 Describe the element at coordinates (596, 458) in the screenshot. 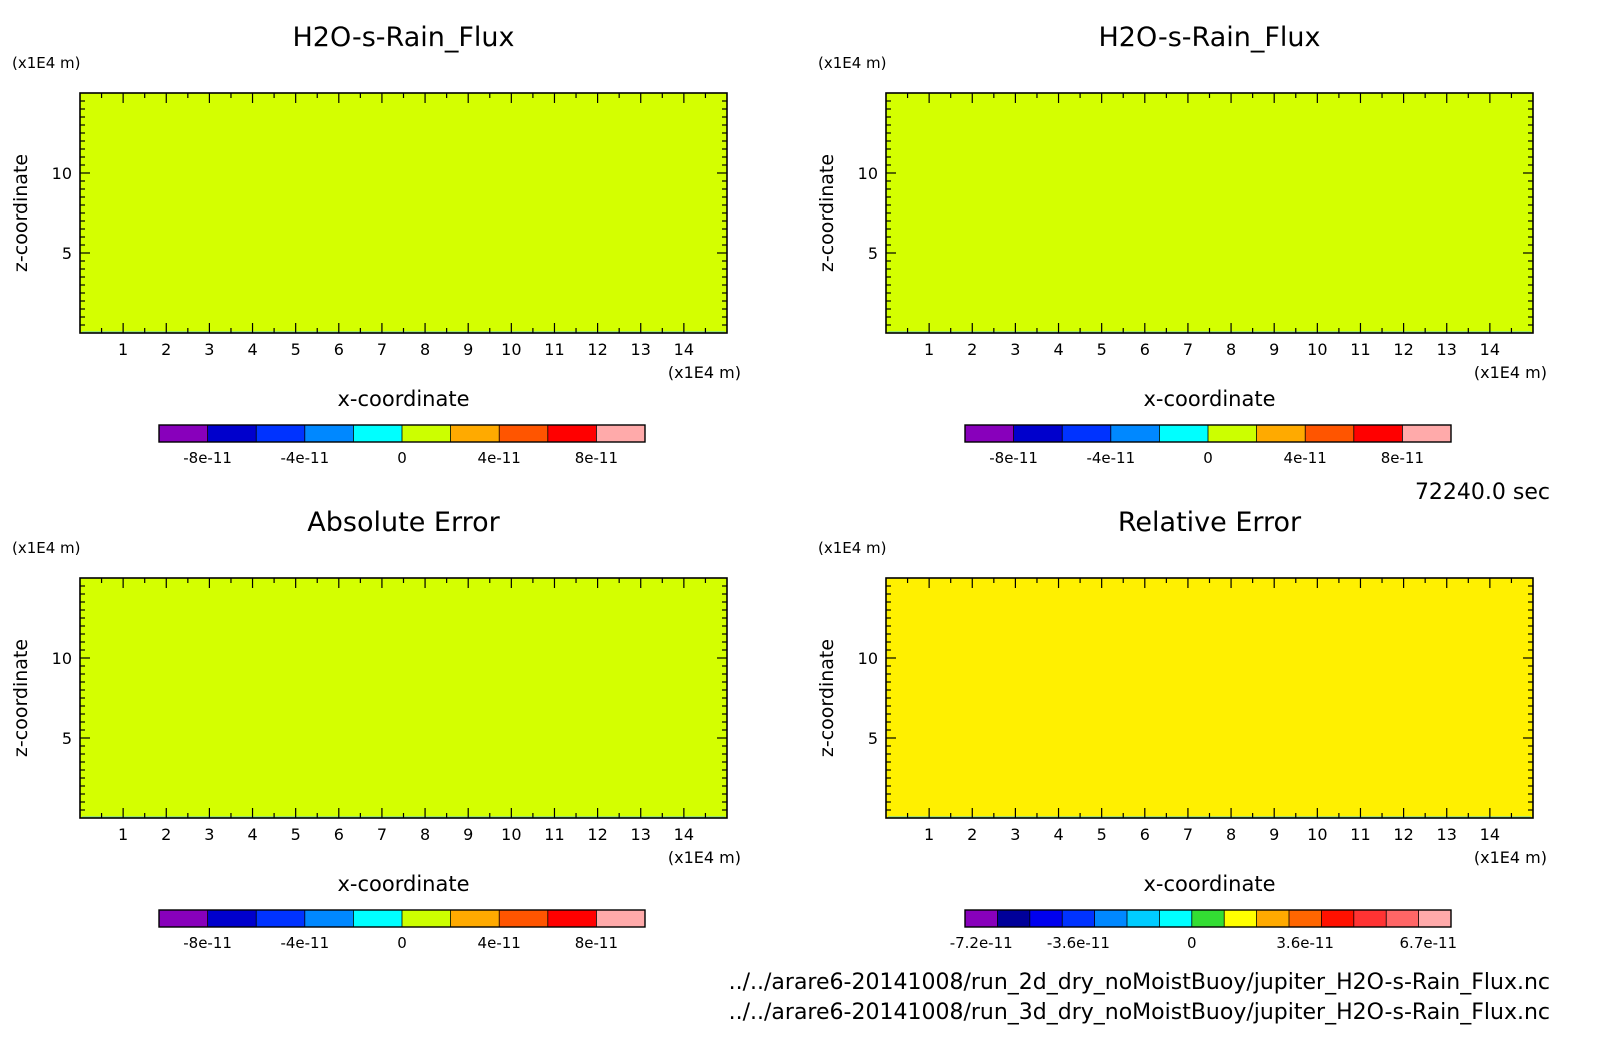

I see `colorbar-label: 8e-11` at that location.